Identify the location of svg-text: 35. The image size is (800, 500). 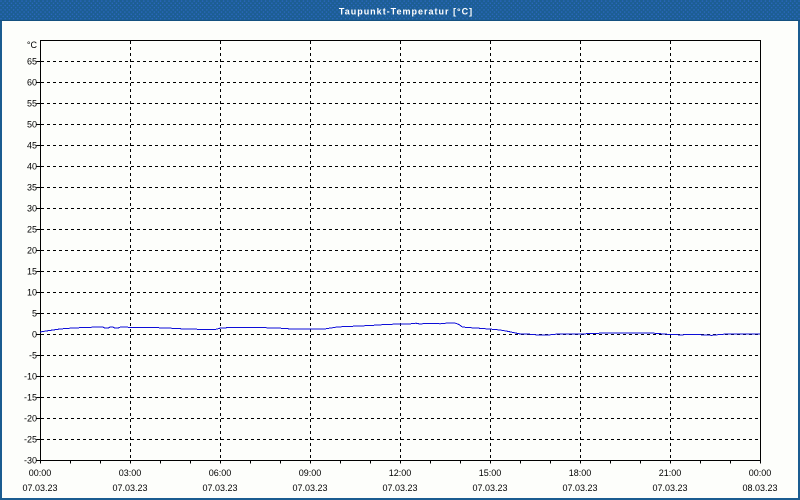
(32, 188).